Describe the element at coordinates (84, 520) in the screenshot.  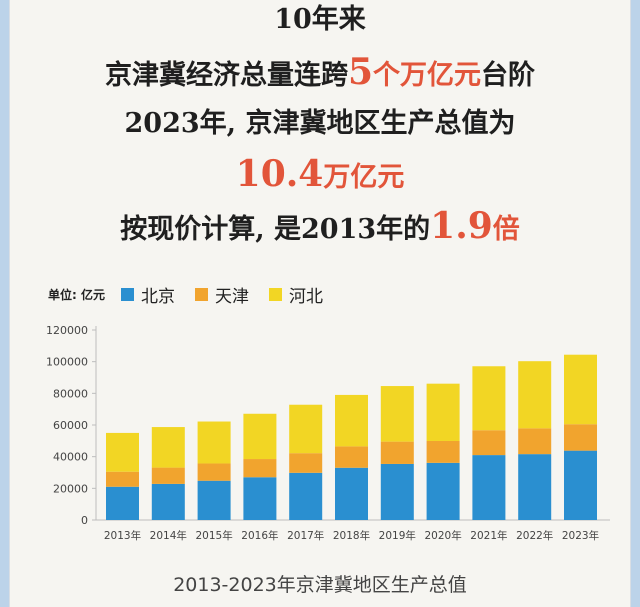
I see `y-tick-label: 0` at that location.